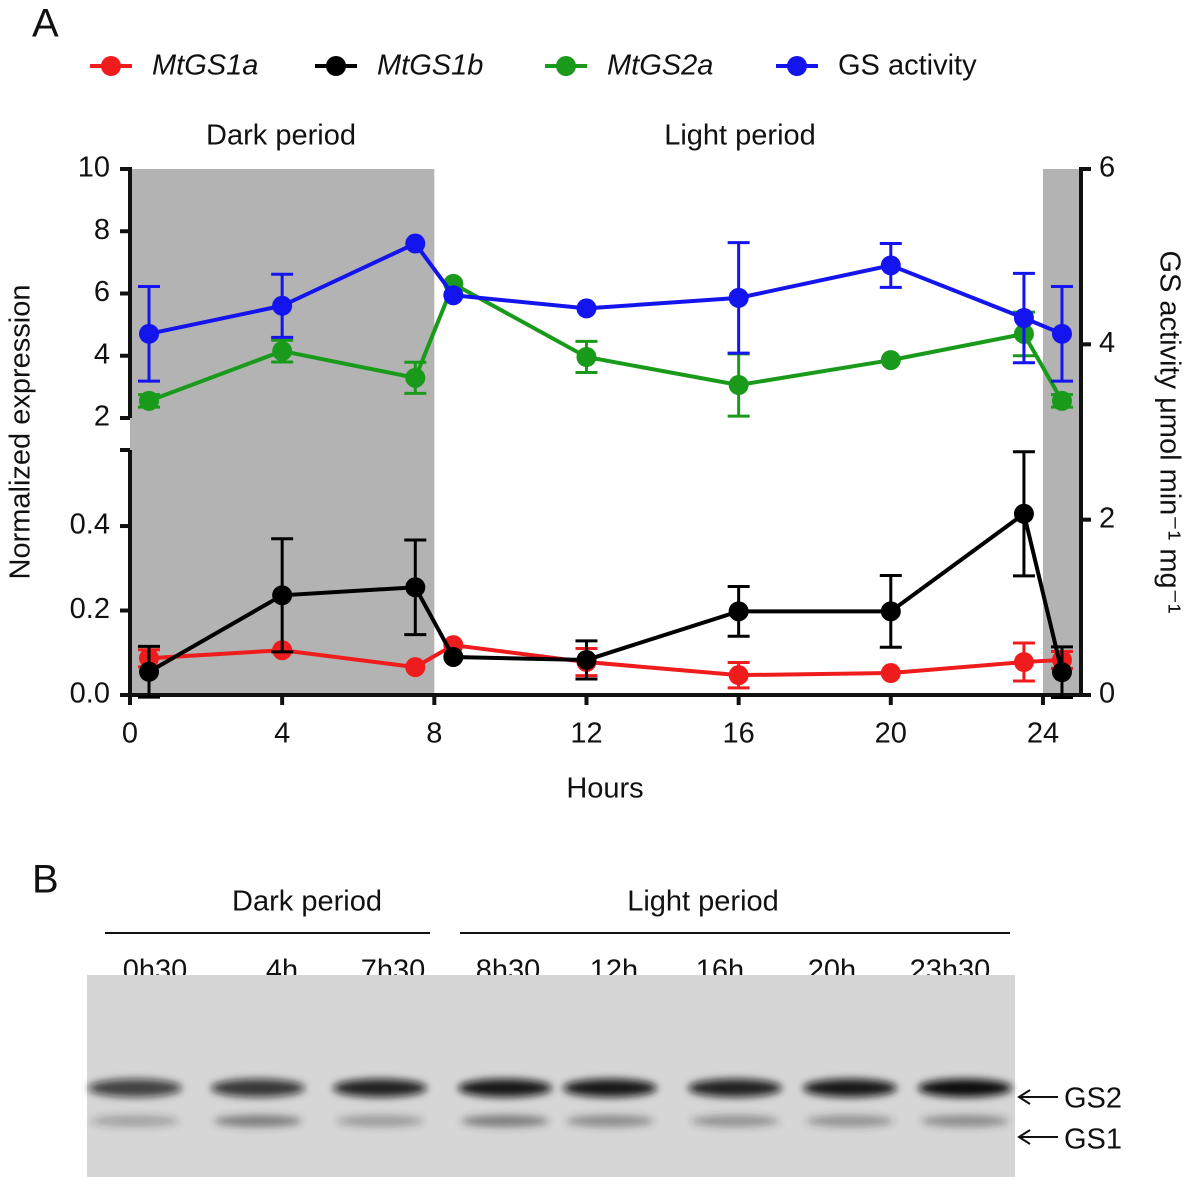  What do you see at coordinates (45, 880) in the screenshot?
I see `panel-label: B` at bounding box center [45, 880].